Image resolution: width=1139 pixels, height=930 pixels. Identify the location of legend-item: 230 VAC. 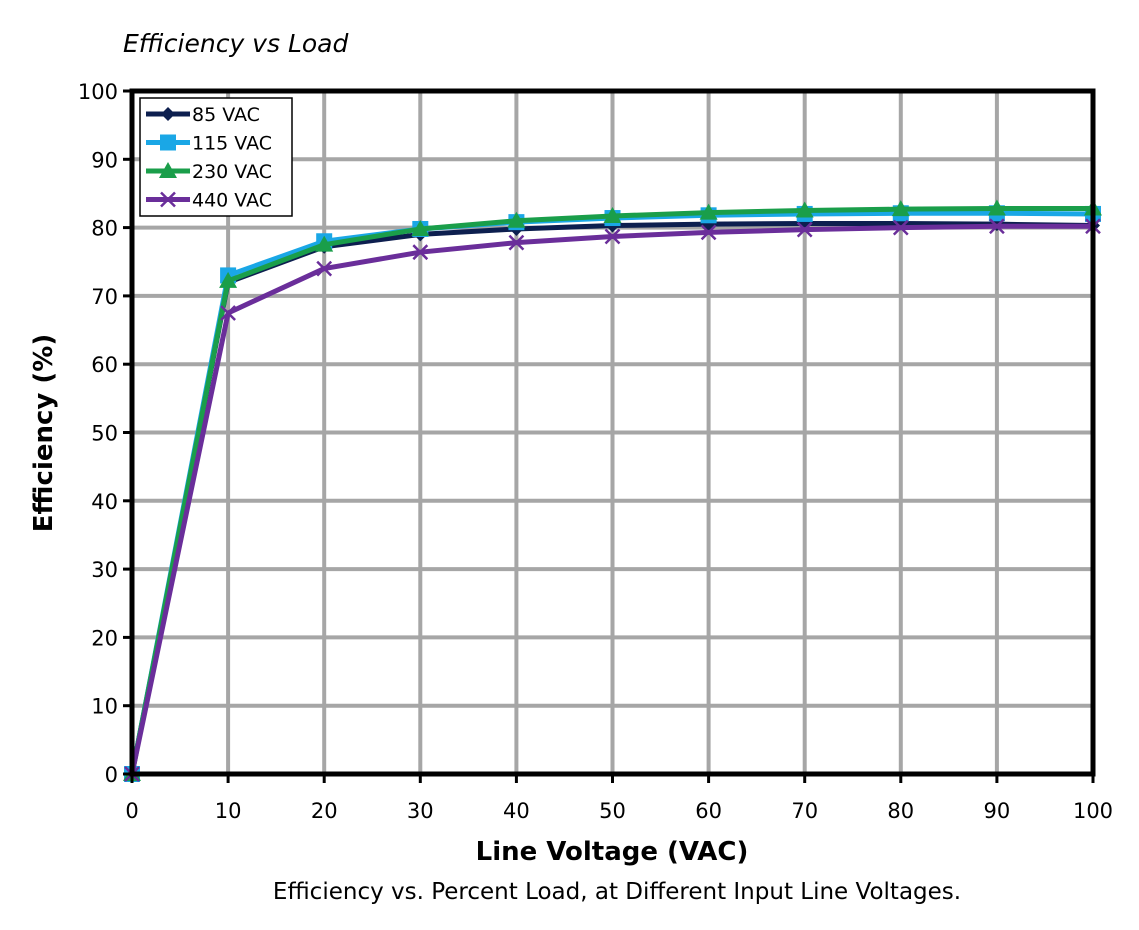
(209, 172).